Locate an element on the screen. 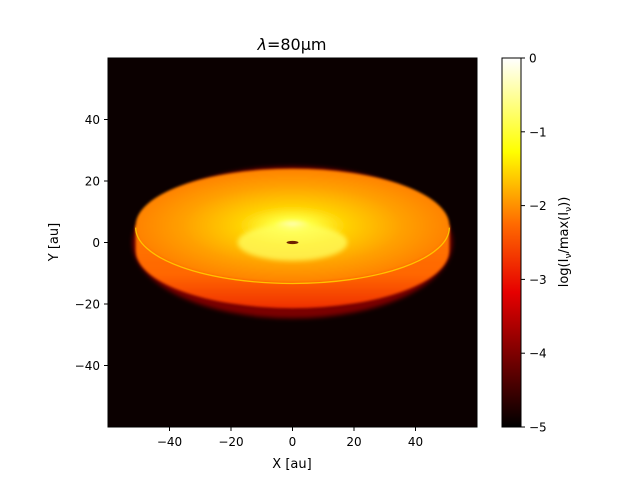 Image resolution: width=640 pixels, height=480 pixels. colorbar-tick-label: −1 is located at coordinates (538, 132).